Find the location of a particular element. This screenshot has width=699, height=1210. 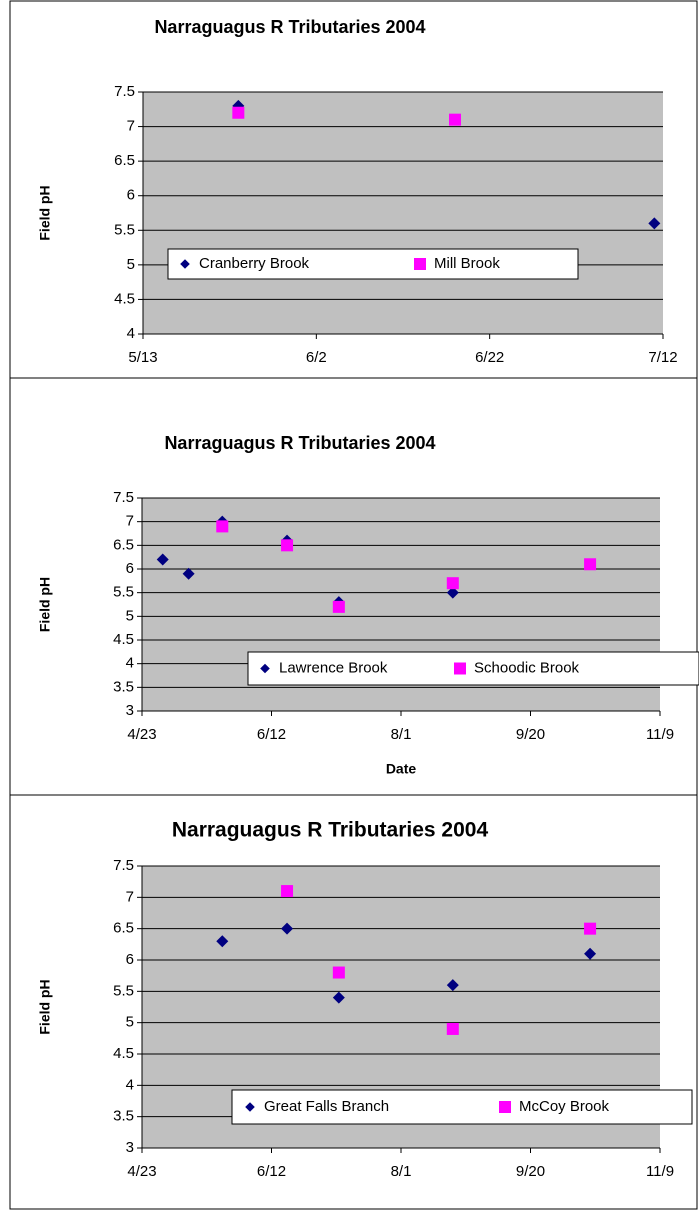

legend-label: Mill Brook is located at coordinates (467, 263).